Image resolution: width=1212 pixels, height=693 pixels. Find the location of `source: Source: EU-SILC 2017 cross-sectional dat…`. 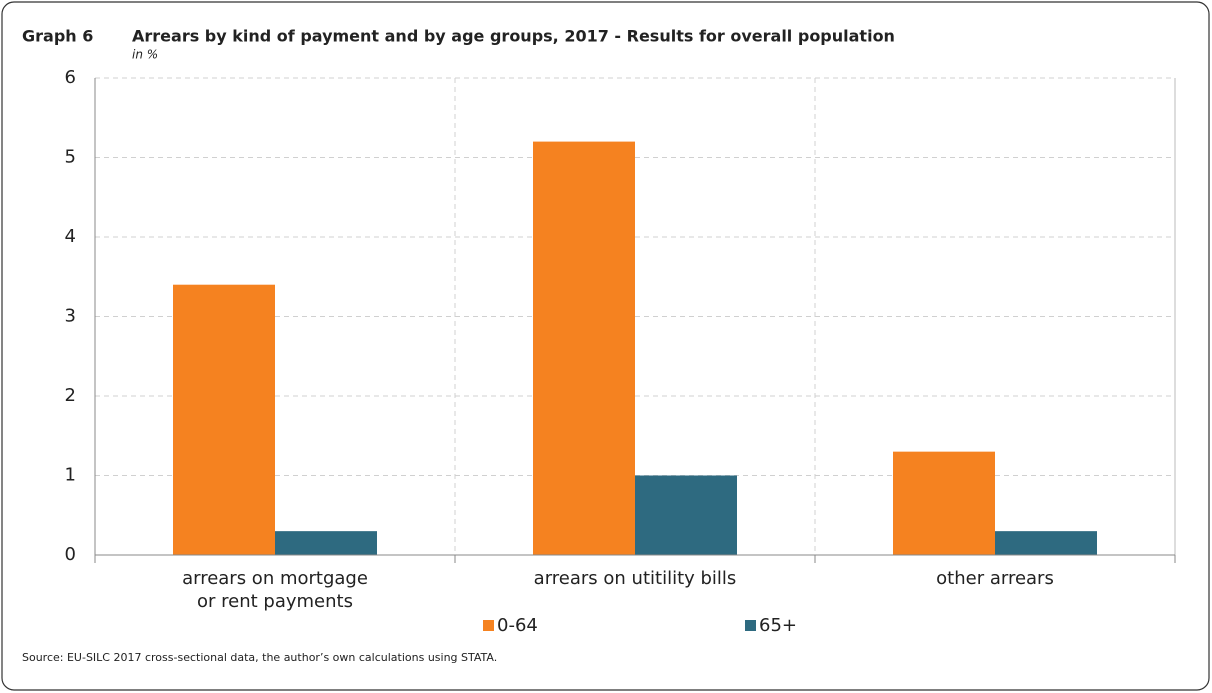

source: Source: EU-SILC 2017 cross-sectional dat… is located at coordinates (259, 657).